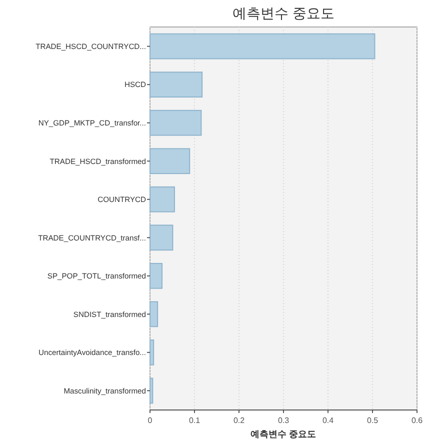 This screenshot has height=440, width=425. What do you see at coordinates (194, 420) in the screenshot?
I see `x-tick-label: 0.1` at bounding box center [194, 420].